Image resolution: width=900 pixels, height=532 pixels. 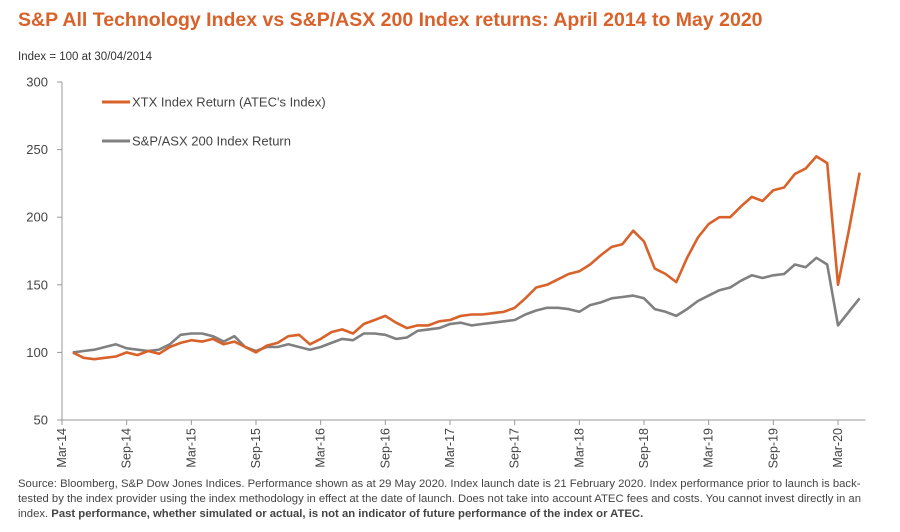 I want to click on legend-label: S&P/ASX 200 Index Return, so click(x=211, y=141).